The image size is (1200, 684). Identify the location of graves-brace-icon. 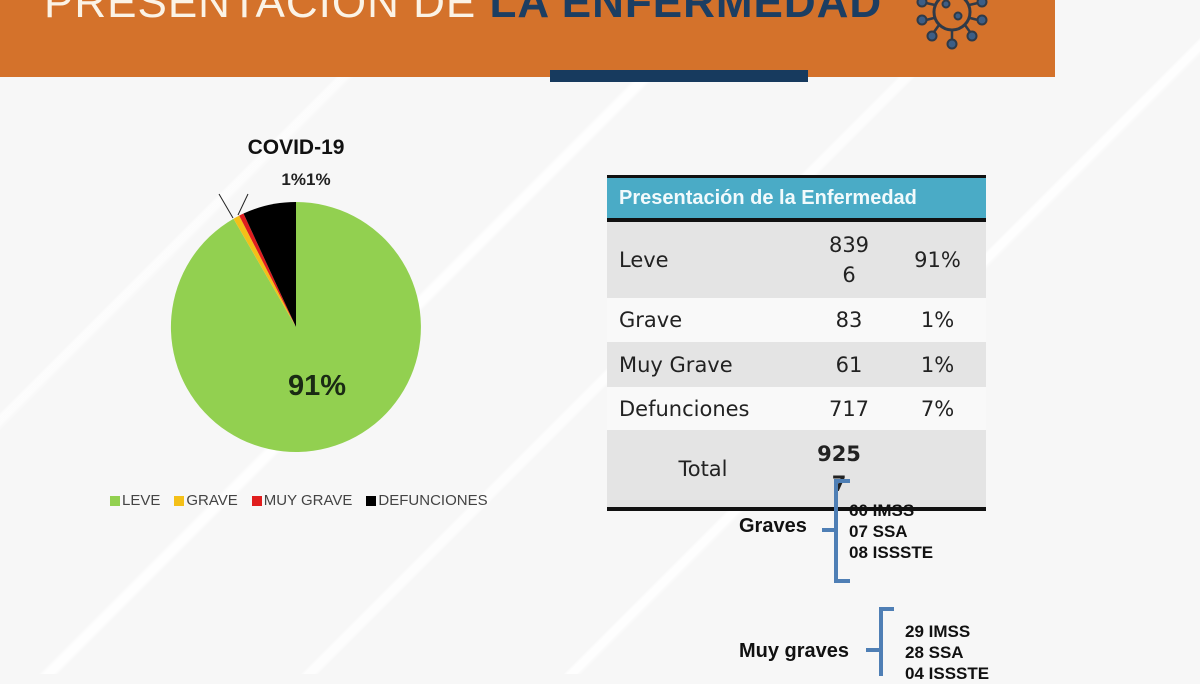
(836, 531).